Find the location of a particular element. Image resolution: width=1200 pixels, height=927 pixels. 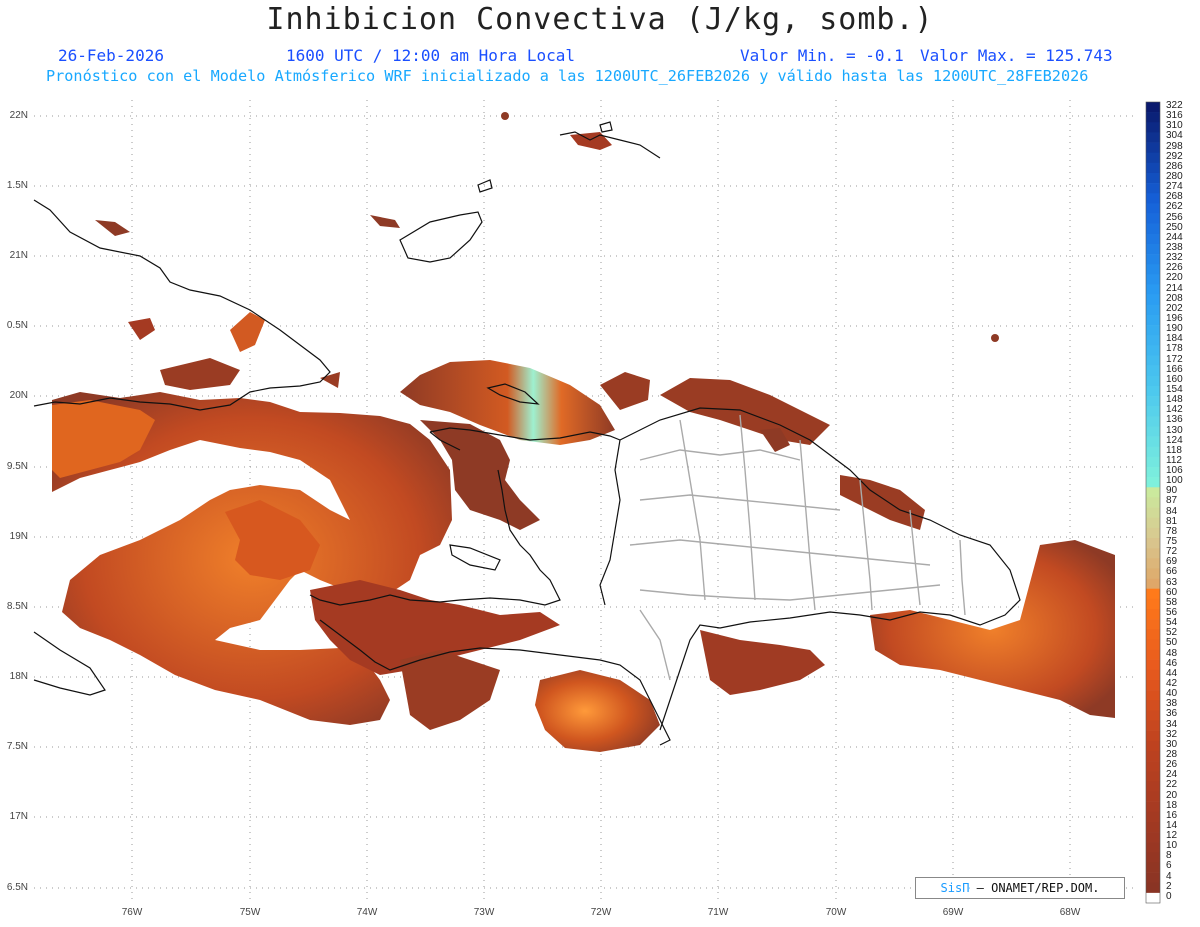

colorbar-label: 148 is located at coordinates (1174, 399).